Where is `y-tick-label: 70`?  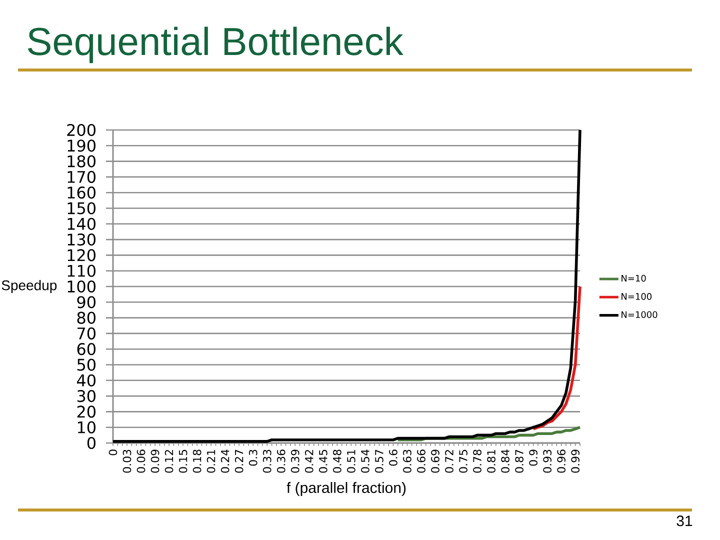 y-tick-label: 70 is located at coordinates (87, 333).